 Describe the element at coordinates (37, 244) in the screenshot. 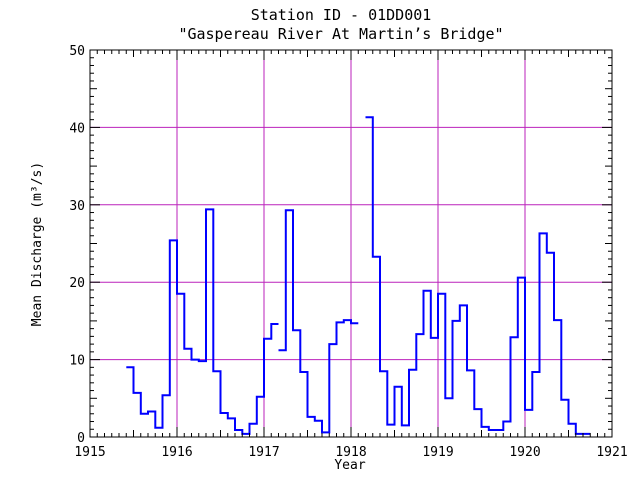

I see `y-axis-label: Mean Discharge (m³/s)` at that location.